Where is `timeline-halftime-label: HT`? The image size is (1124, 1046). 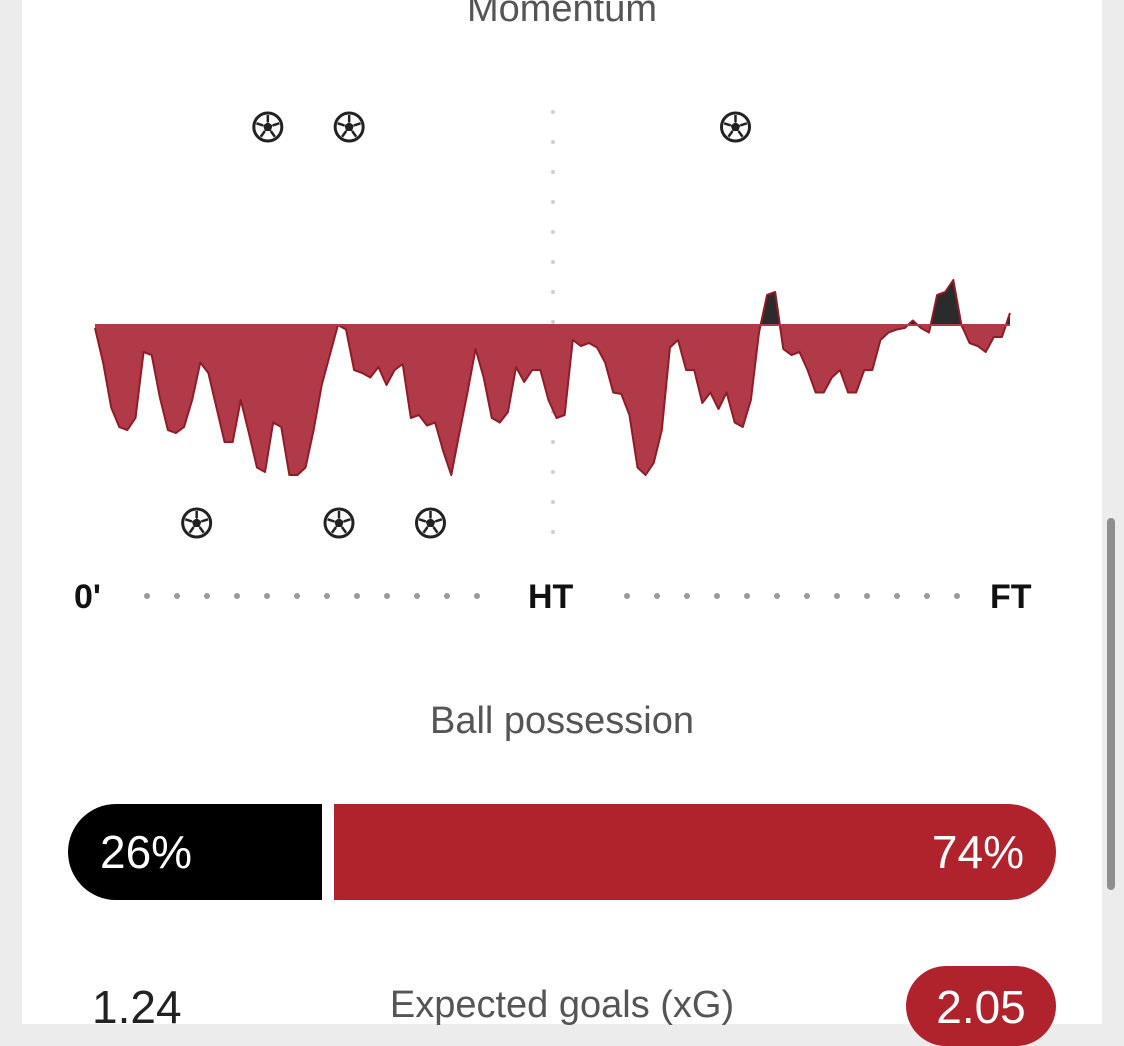 timeline-halftime-label: HT is located at coordinates (551, 597).